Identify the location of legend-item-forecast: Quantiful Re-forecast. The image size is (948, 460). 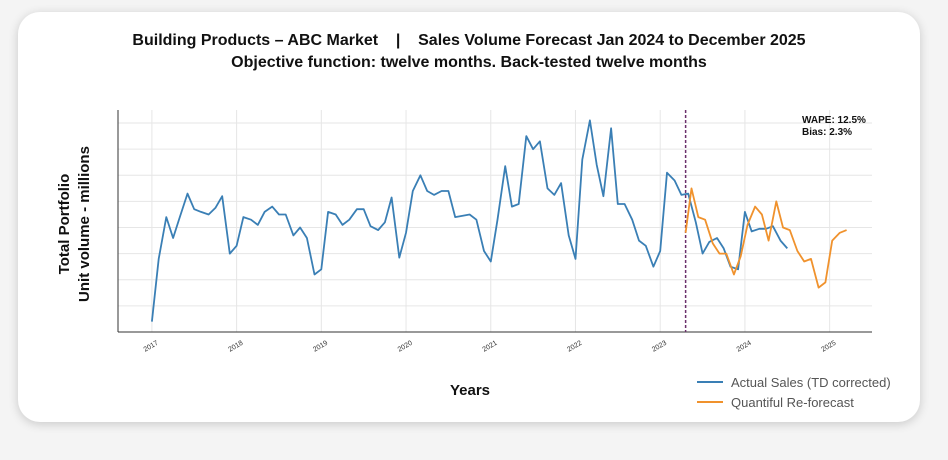
(794, 402).